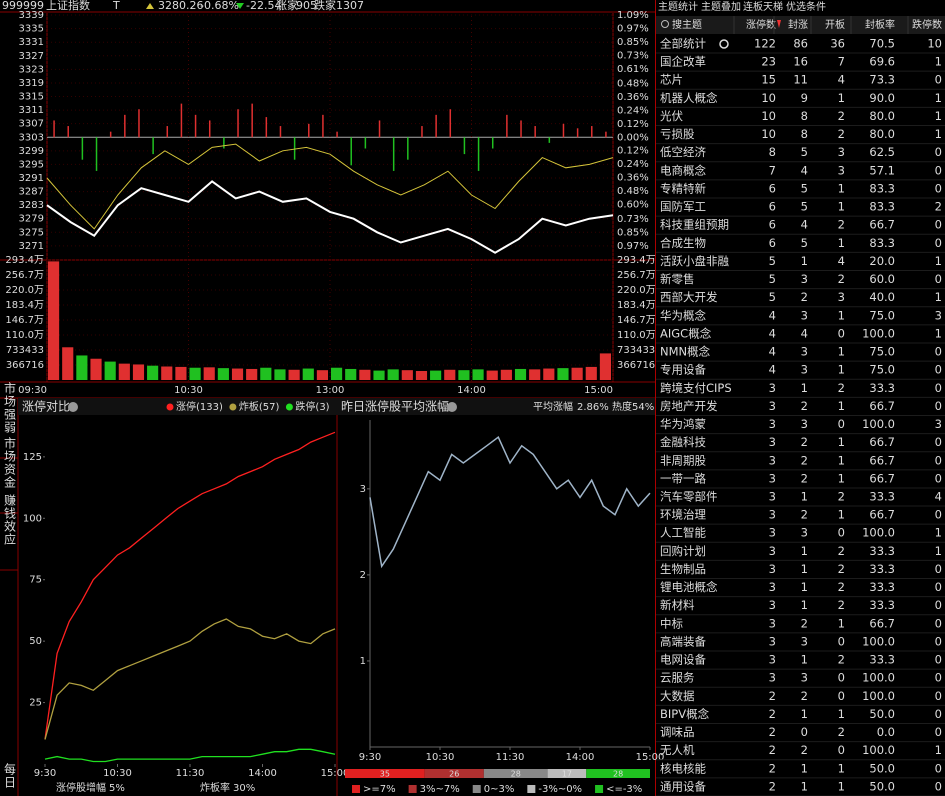  I want to click on series-line, so click(190, 755).